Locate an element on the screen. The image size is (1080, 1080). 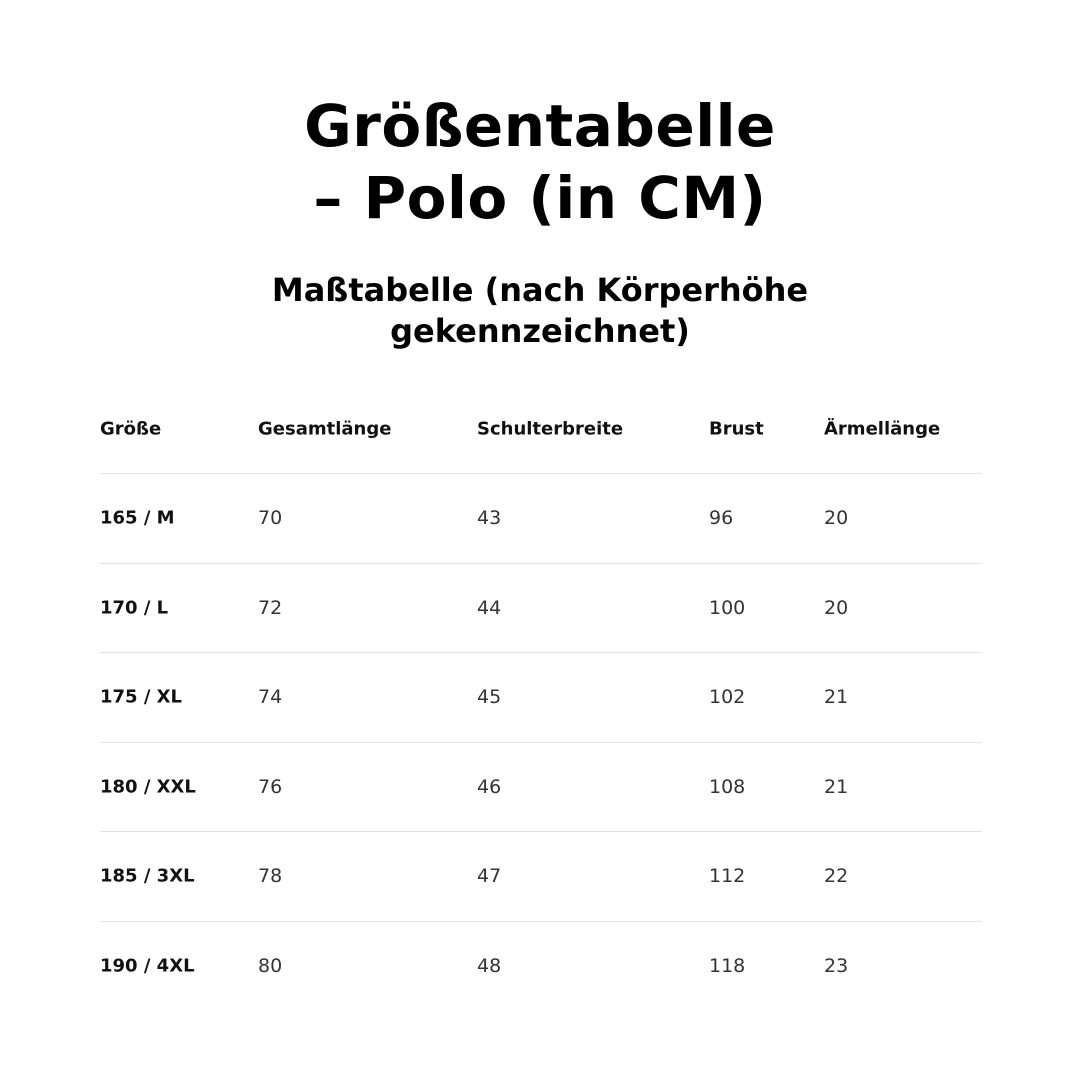
header-shoulder-width: Schulterbreite is located at coordinates (550, 428).